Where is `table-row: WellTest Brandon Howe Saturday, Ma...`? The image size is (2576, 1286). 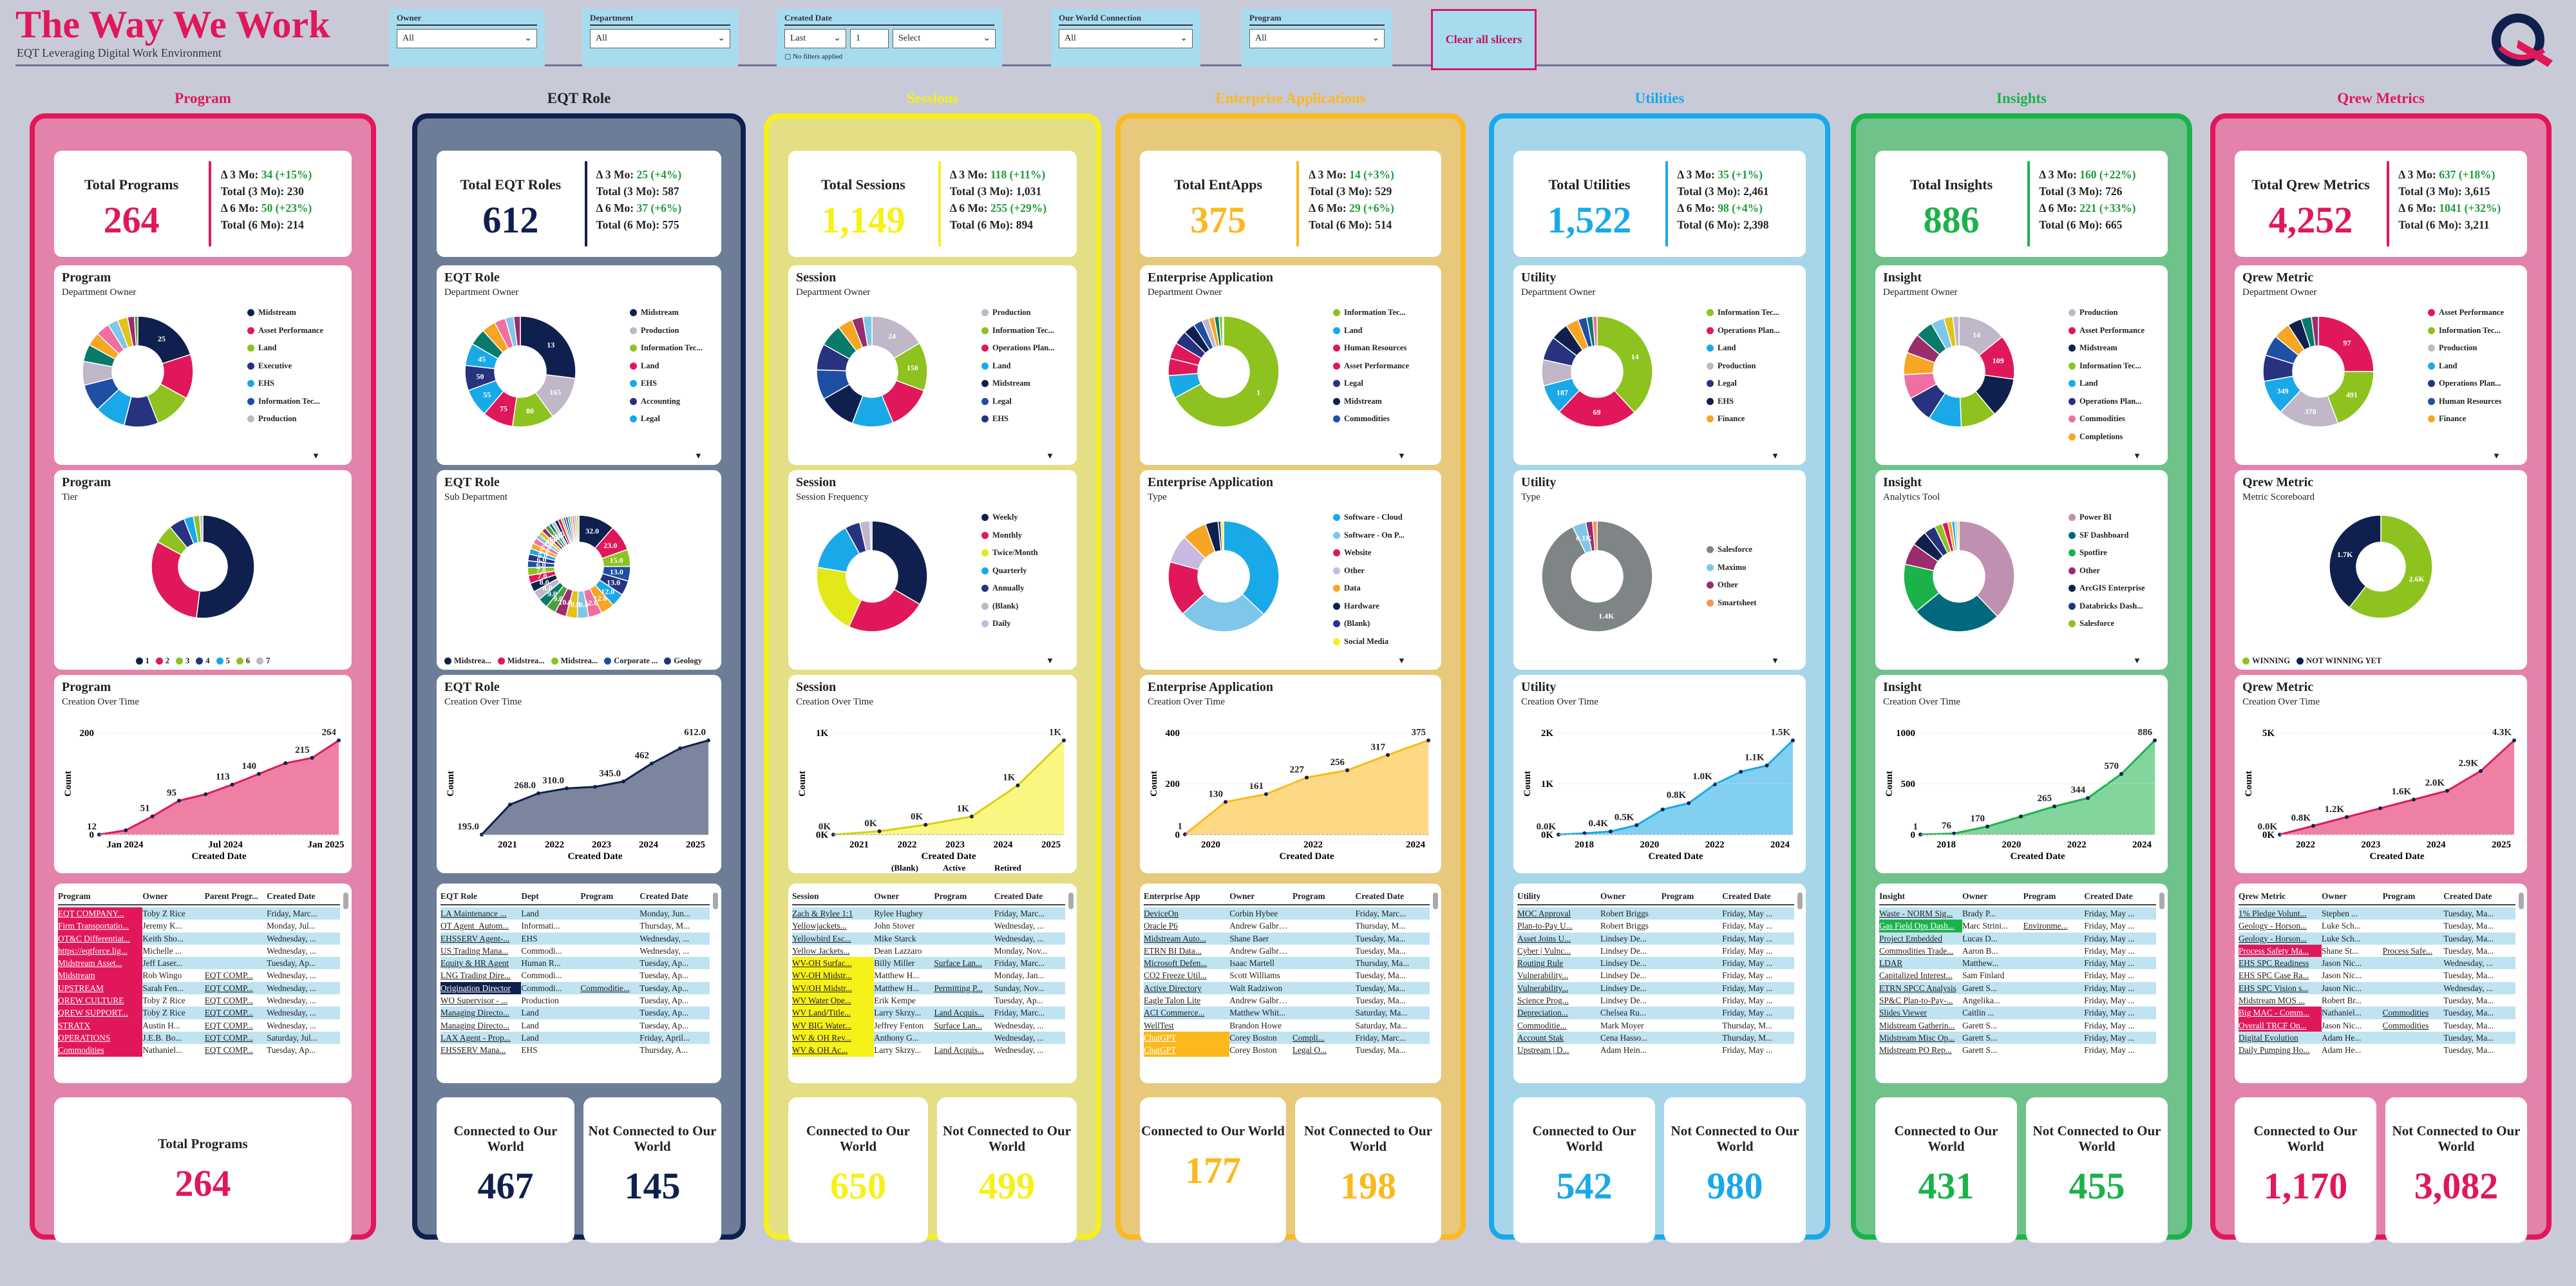
table-row: WellTest Brandon Howe Saturday, Ma... is located at coordinates (1287, 1025).